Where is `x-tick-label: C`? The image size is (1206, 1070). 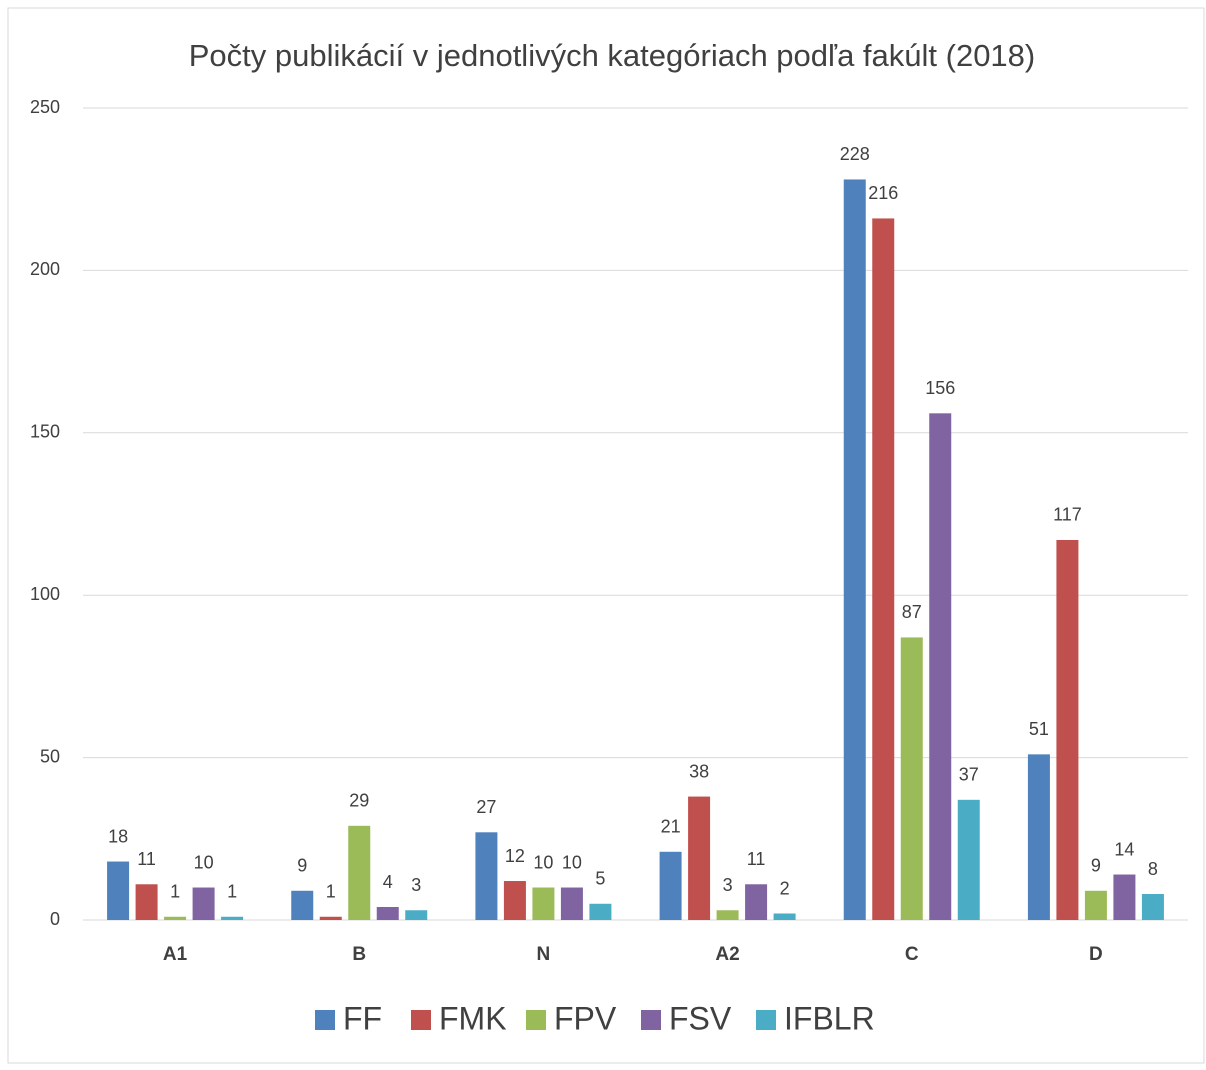 x-tick-label: C is located at coordinates (912, 954).